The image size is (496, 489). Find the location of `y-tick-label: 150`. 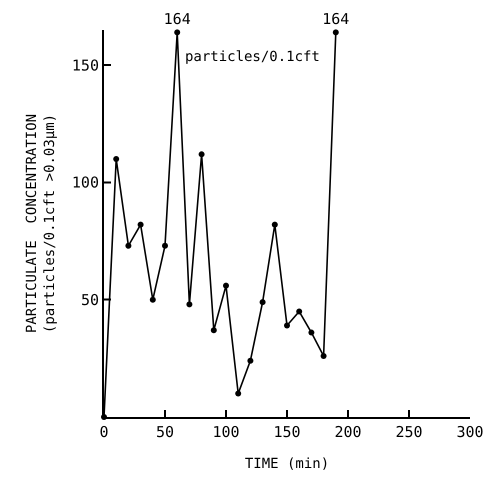

y-tick-label: 150 is located at coordinates (85, 65).